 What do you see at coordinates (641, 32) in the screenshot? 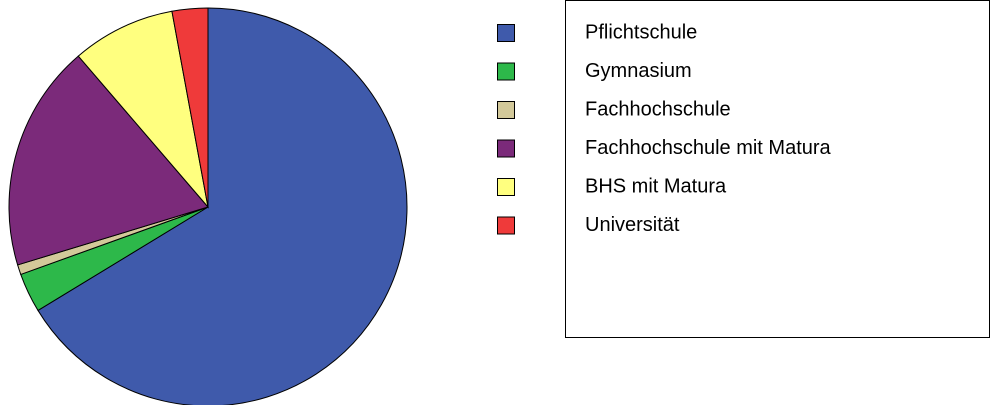
I see `legend-label: Pflichtschule` at bounding box center [641, 32].